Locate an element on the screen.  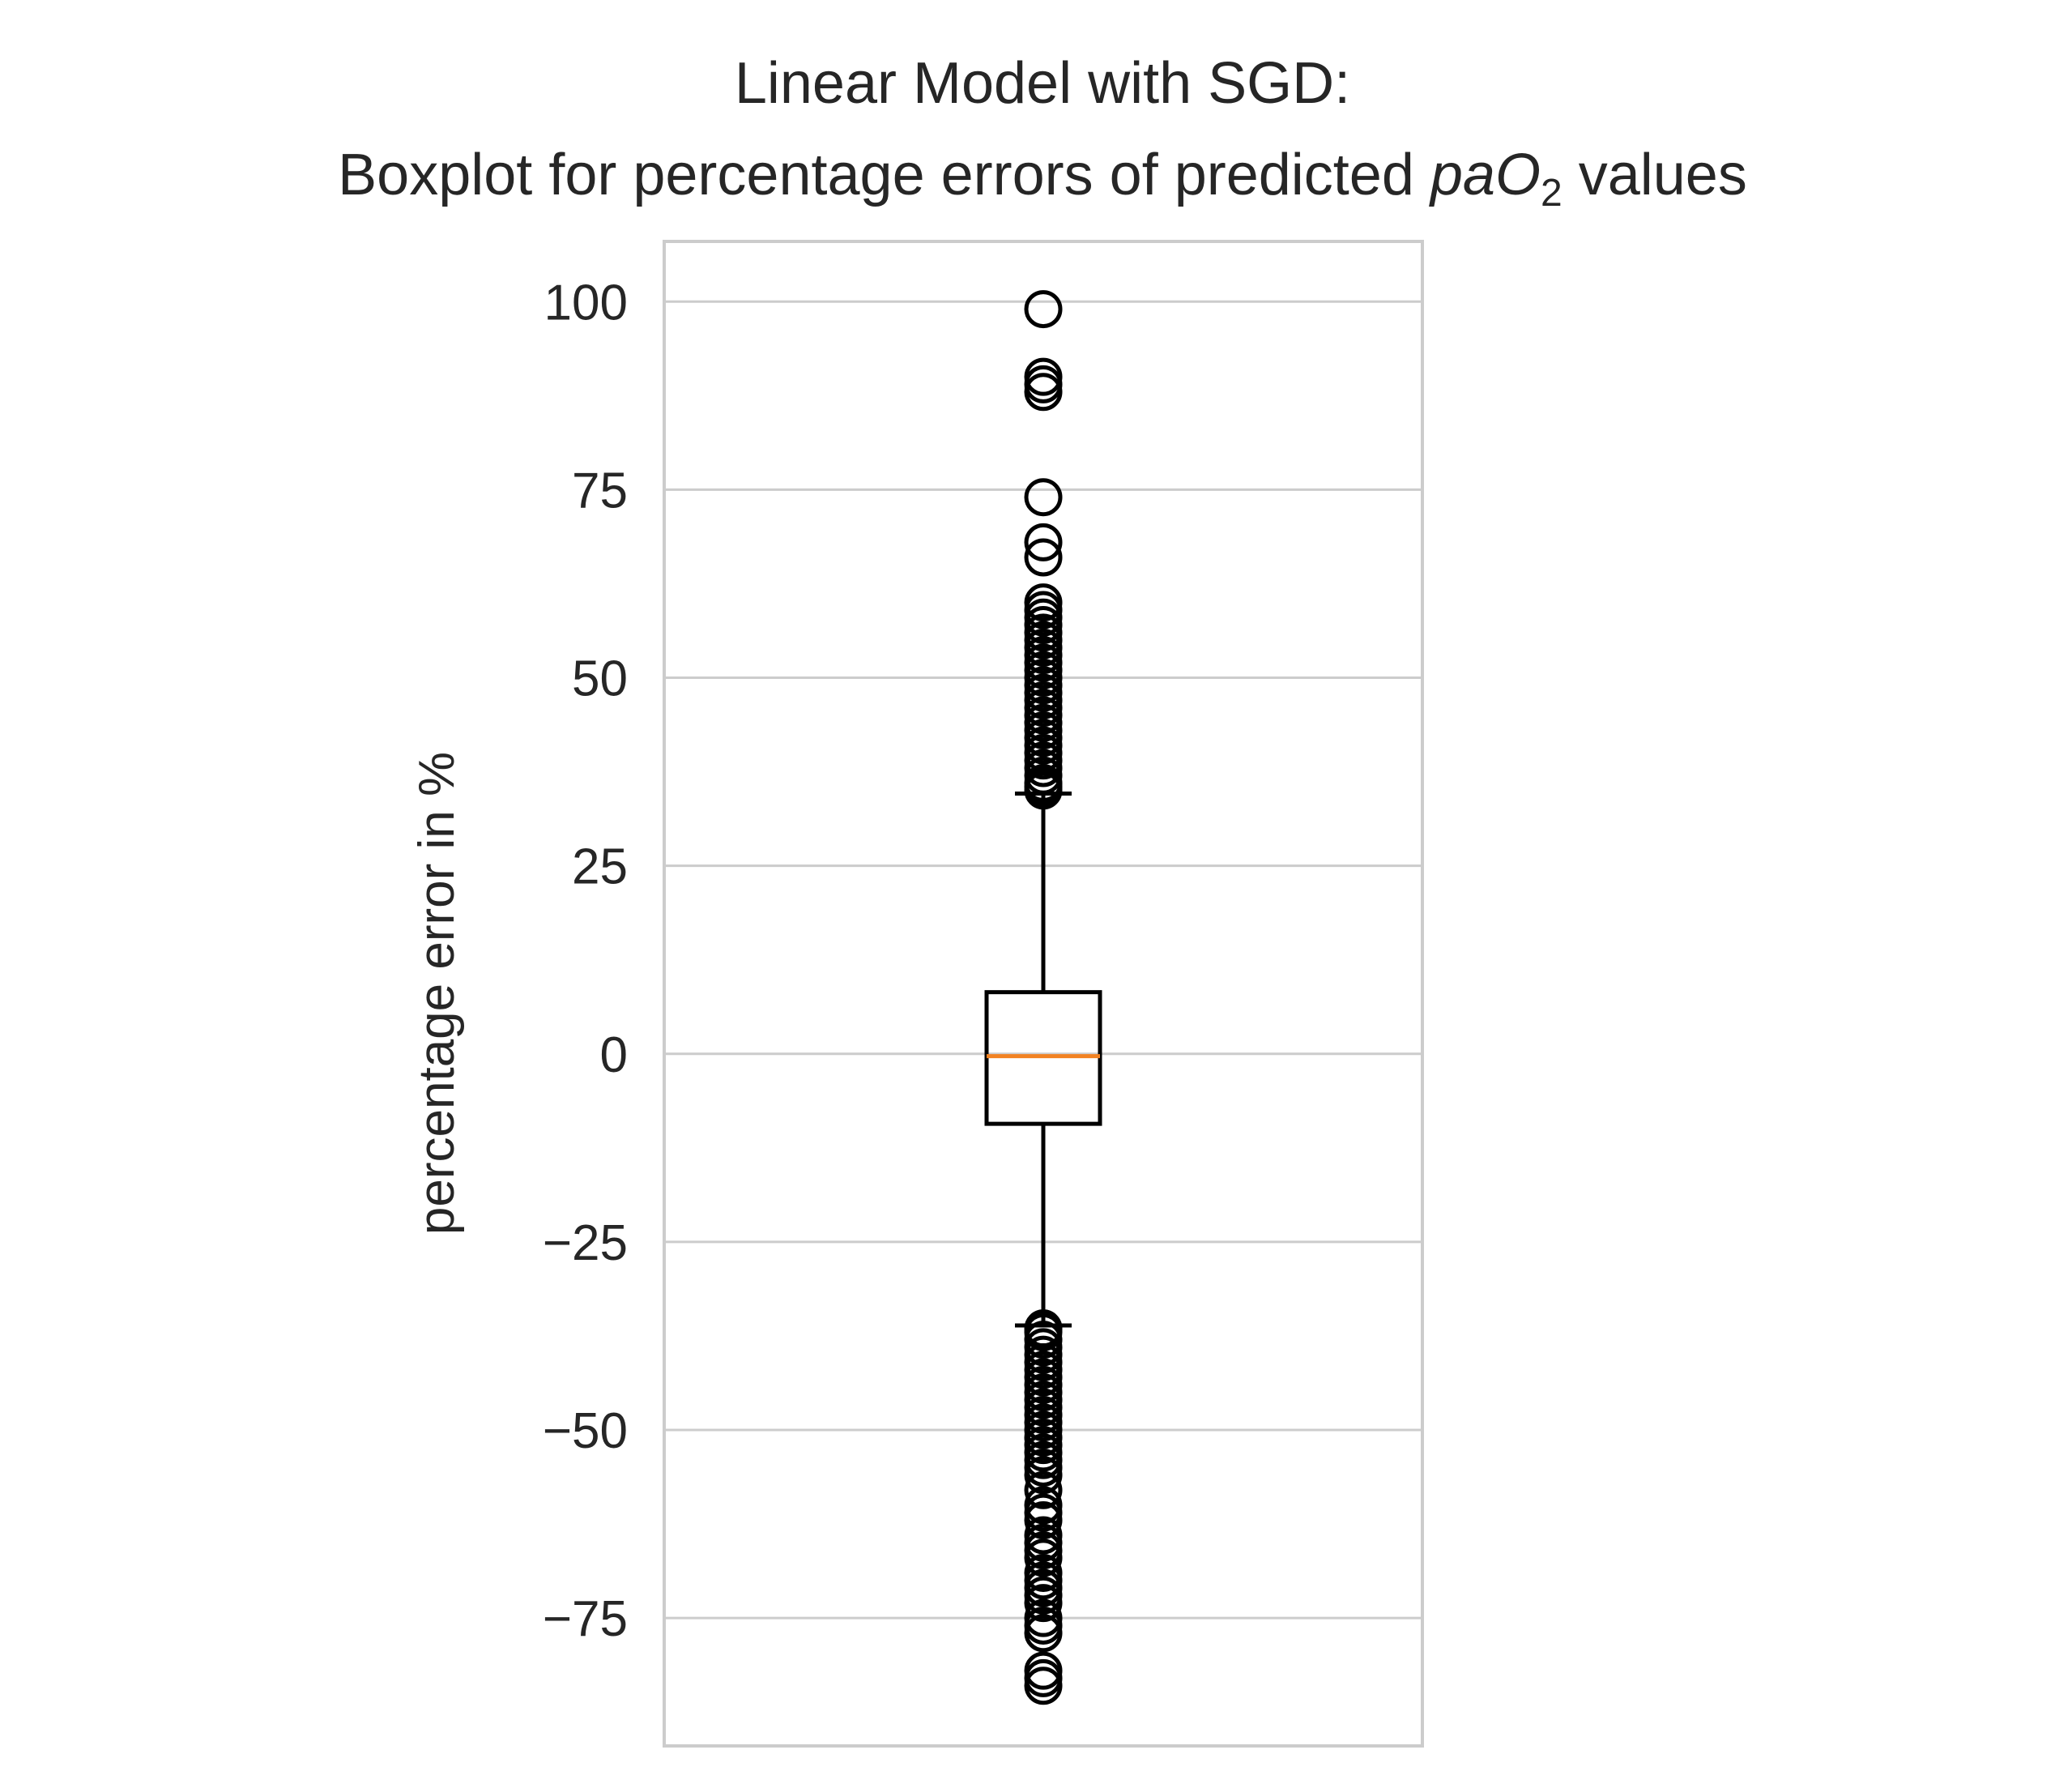
chart-title-math: paO is located at coordinates (1485, 175).